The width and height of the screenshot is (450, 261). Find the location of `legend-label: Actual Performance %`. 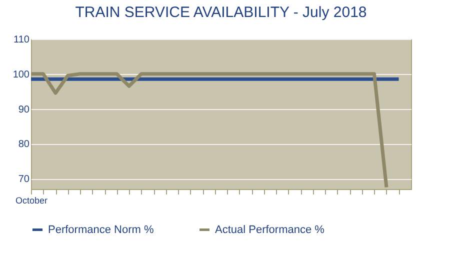

legend-label: Actual Performance % is located at coordinates (270, 230).